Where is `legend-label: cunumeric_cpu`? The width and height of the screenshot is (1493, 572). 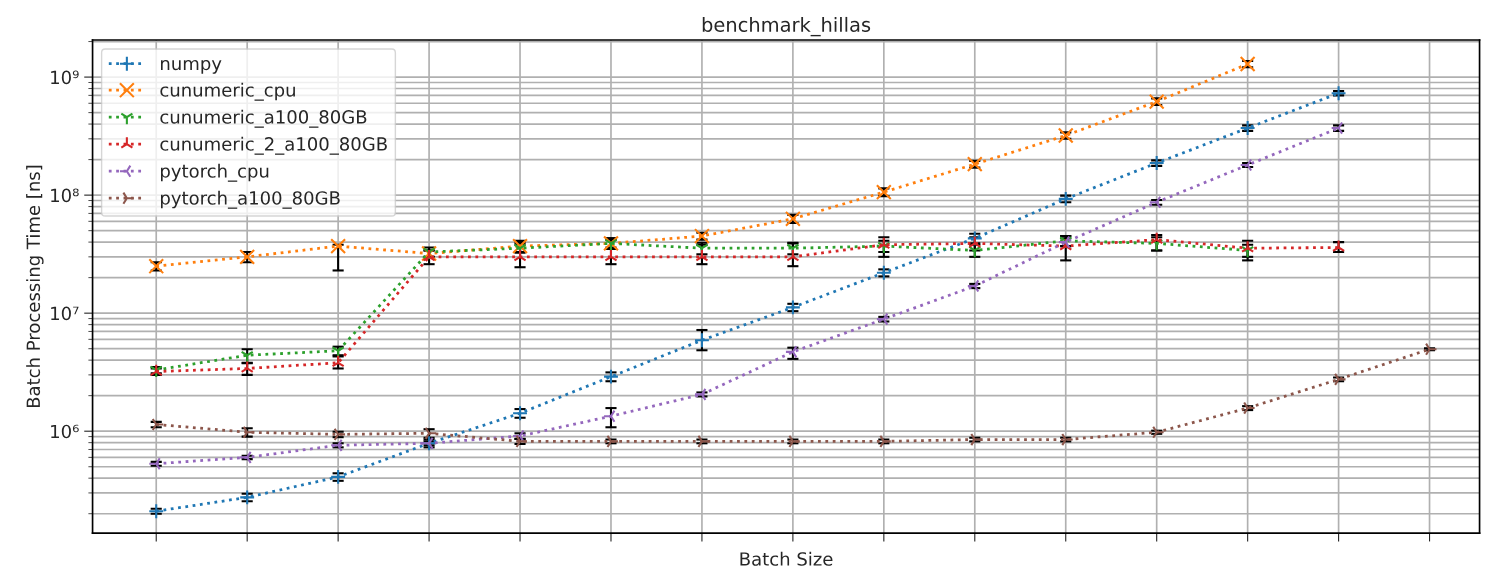
legend-label: cunumeric_cpu is located at coordinates (227, 91).